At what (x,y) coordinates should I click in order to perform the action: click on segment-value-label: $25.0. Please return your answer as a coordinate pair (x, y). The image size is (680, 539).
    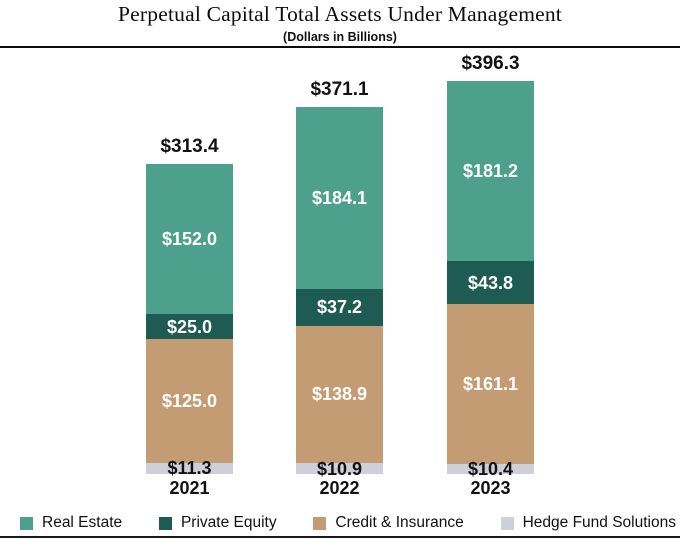
    Looking at the image, I should click on (189, 326).